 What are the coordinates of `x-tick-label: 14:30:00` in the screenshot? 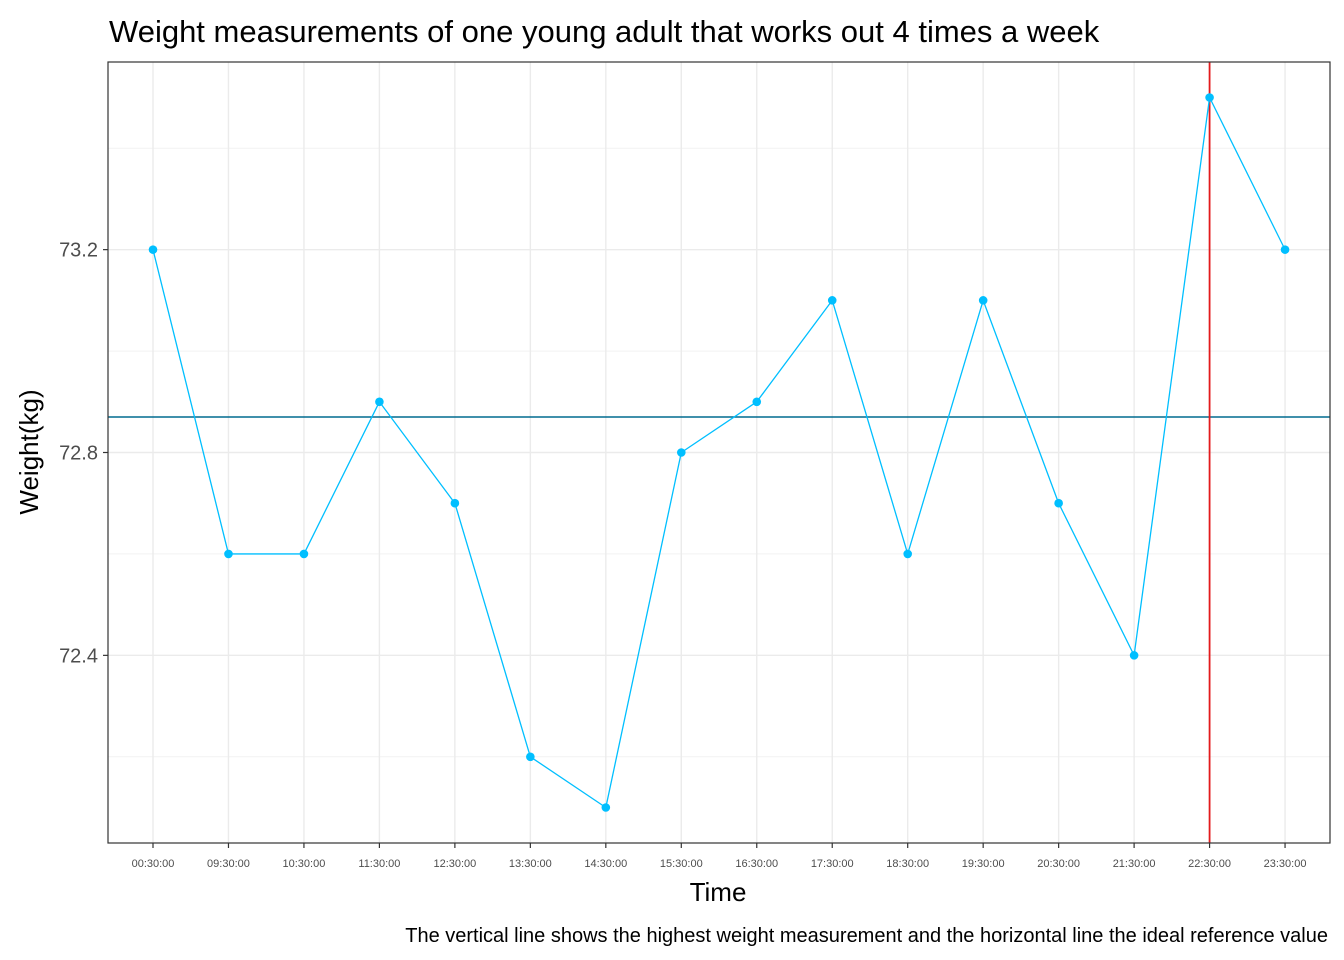 It's located at (605, 864).